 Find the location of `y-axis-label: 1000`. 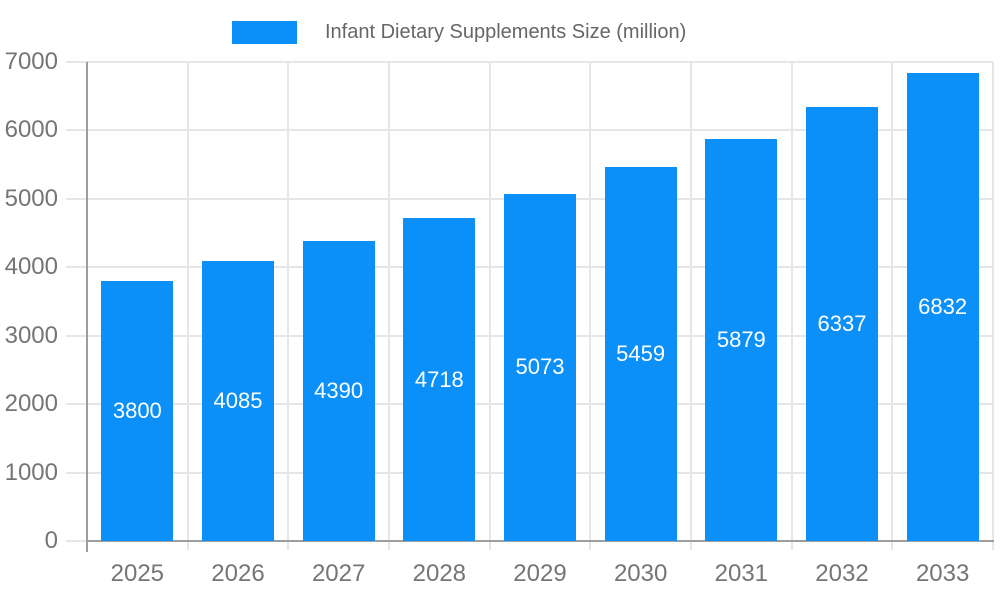

y-axis-label: 1000 is located at coordinates (31, 472).